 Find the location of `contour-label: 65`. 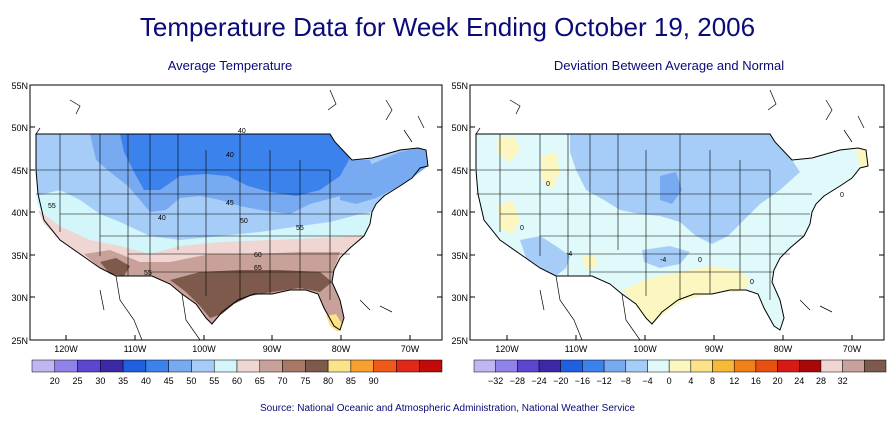

contour-label: 65 is located at coordinates (258, 268).